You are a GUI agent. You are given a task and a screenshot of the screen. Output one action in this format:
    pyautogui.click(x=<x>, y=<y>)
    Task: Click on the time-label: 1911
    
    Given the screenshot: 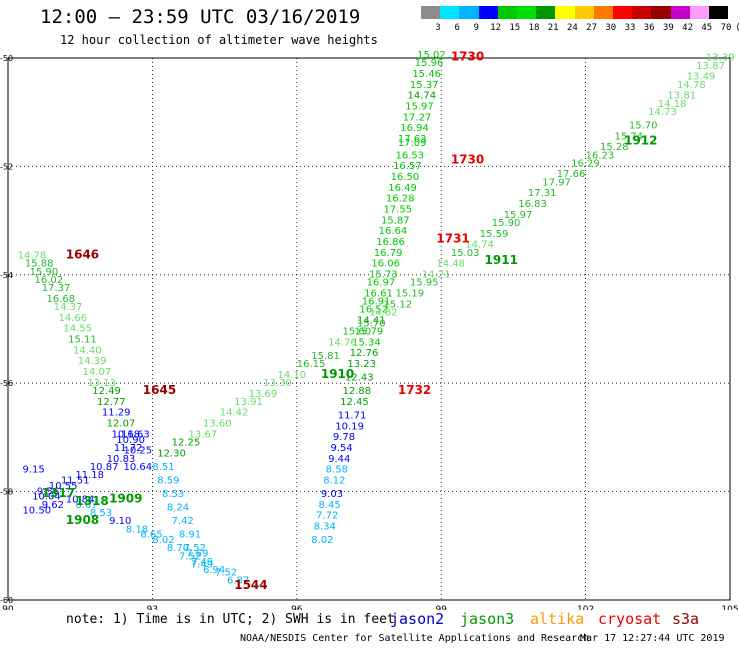 What is the action you would take?
    pyautogui.click(x=501, y=260)
    